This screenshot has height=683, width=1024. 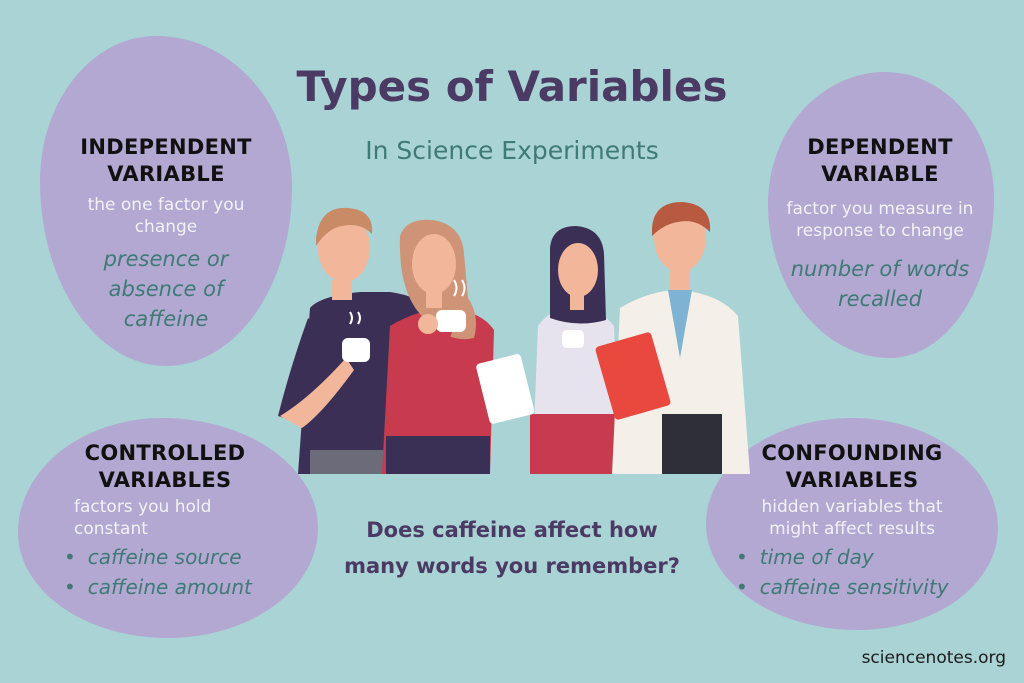 What do you see at coordinates (805, 557) in the screenshot?
I see `list-item: • time of day` at bounding box center [805, 557].